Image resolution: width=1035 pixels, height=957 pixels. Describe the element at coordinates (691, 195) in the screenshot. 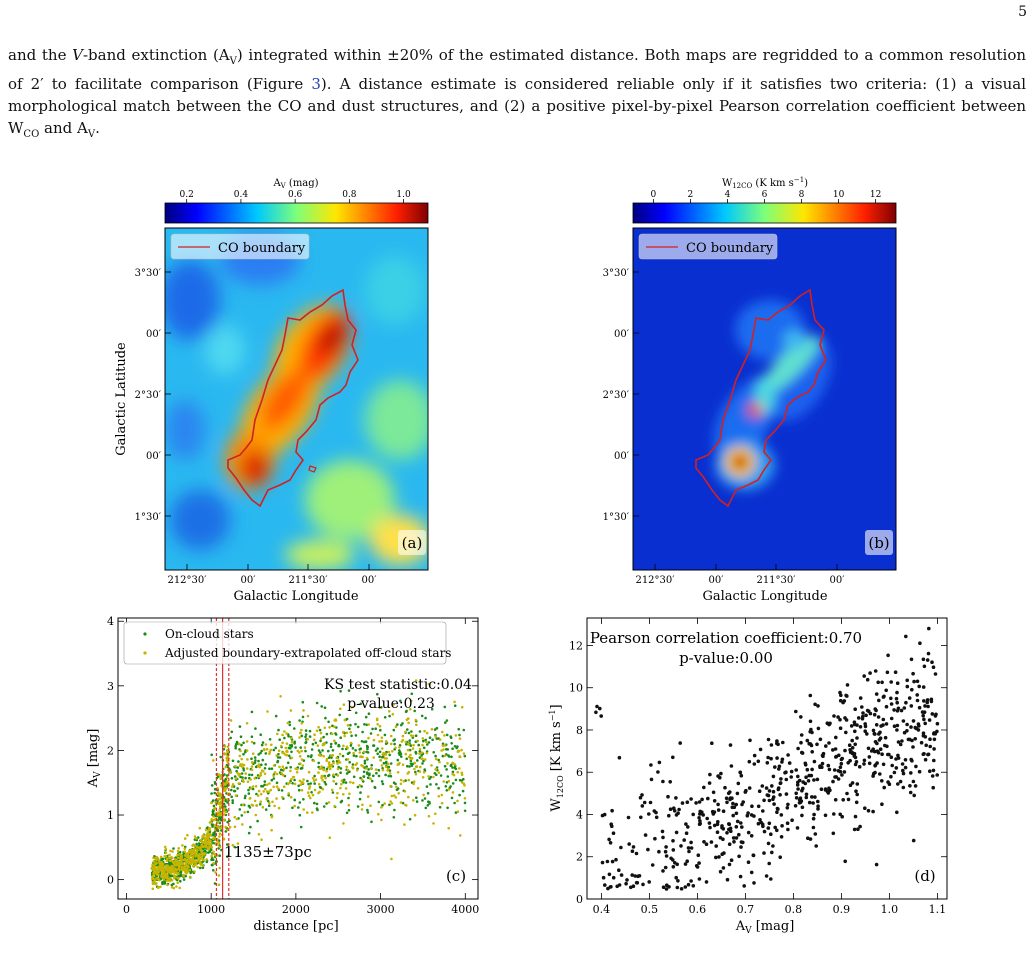

I see `colorbar-b-tick: 2` at that location.